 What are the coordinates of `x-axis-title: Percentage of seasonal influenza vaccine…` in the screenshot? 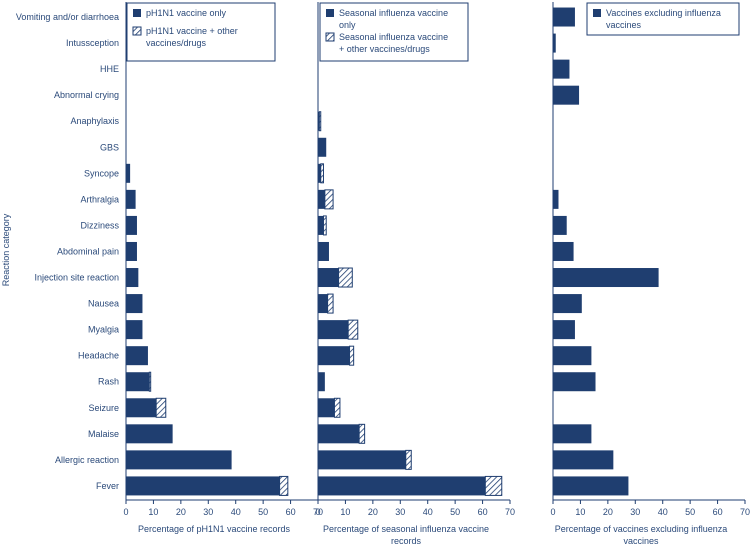 It's located at (406, 535).